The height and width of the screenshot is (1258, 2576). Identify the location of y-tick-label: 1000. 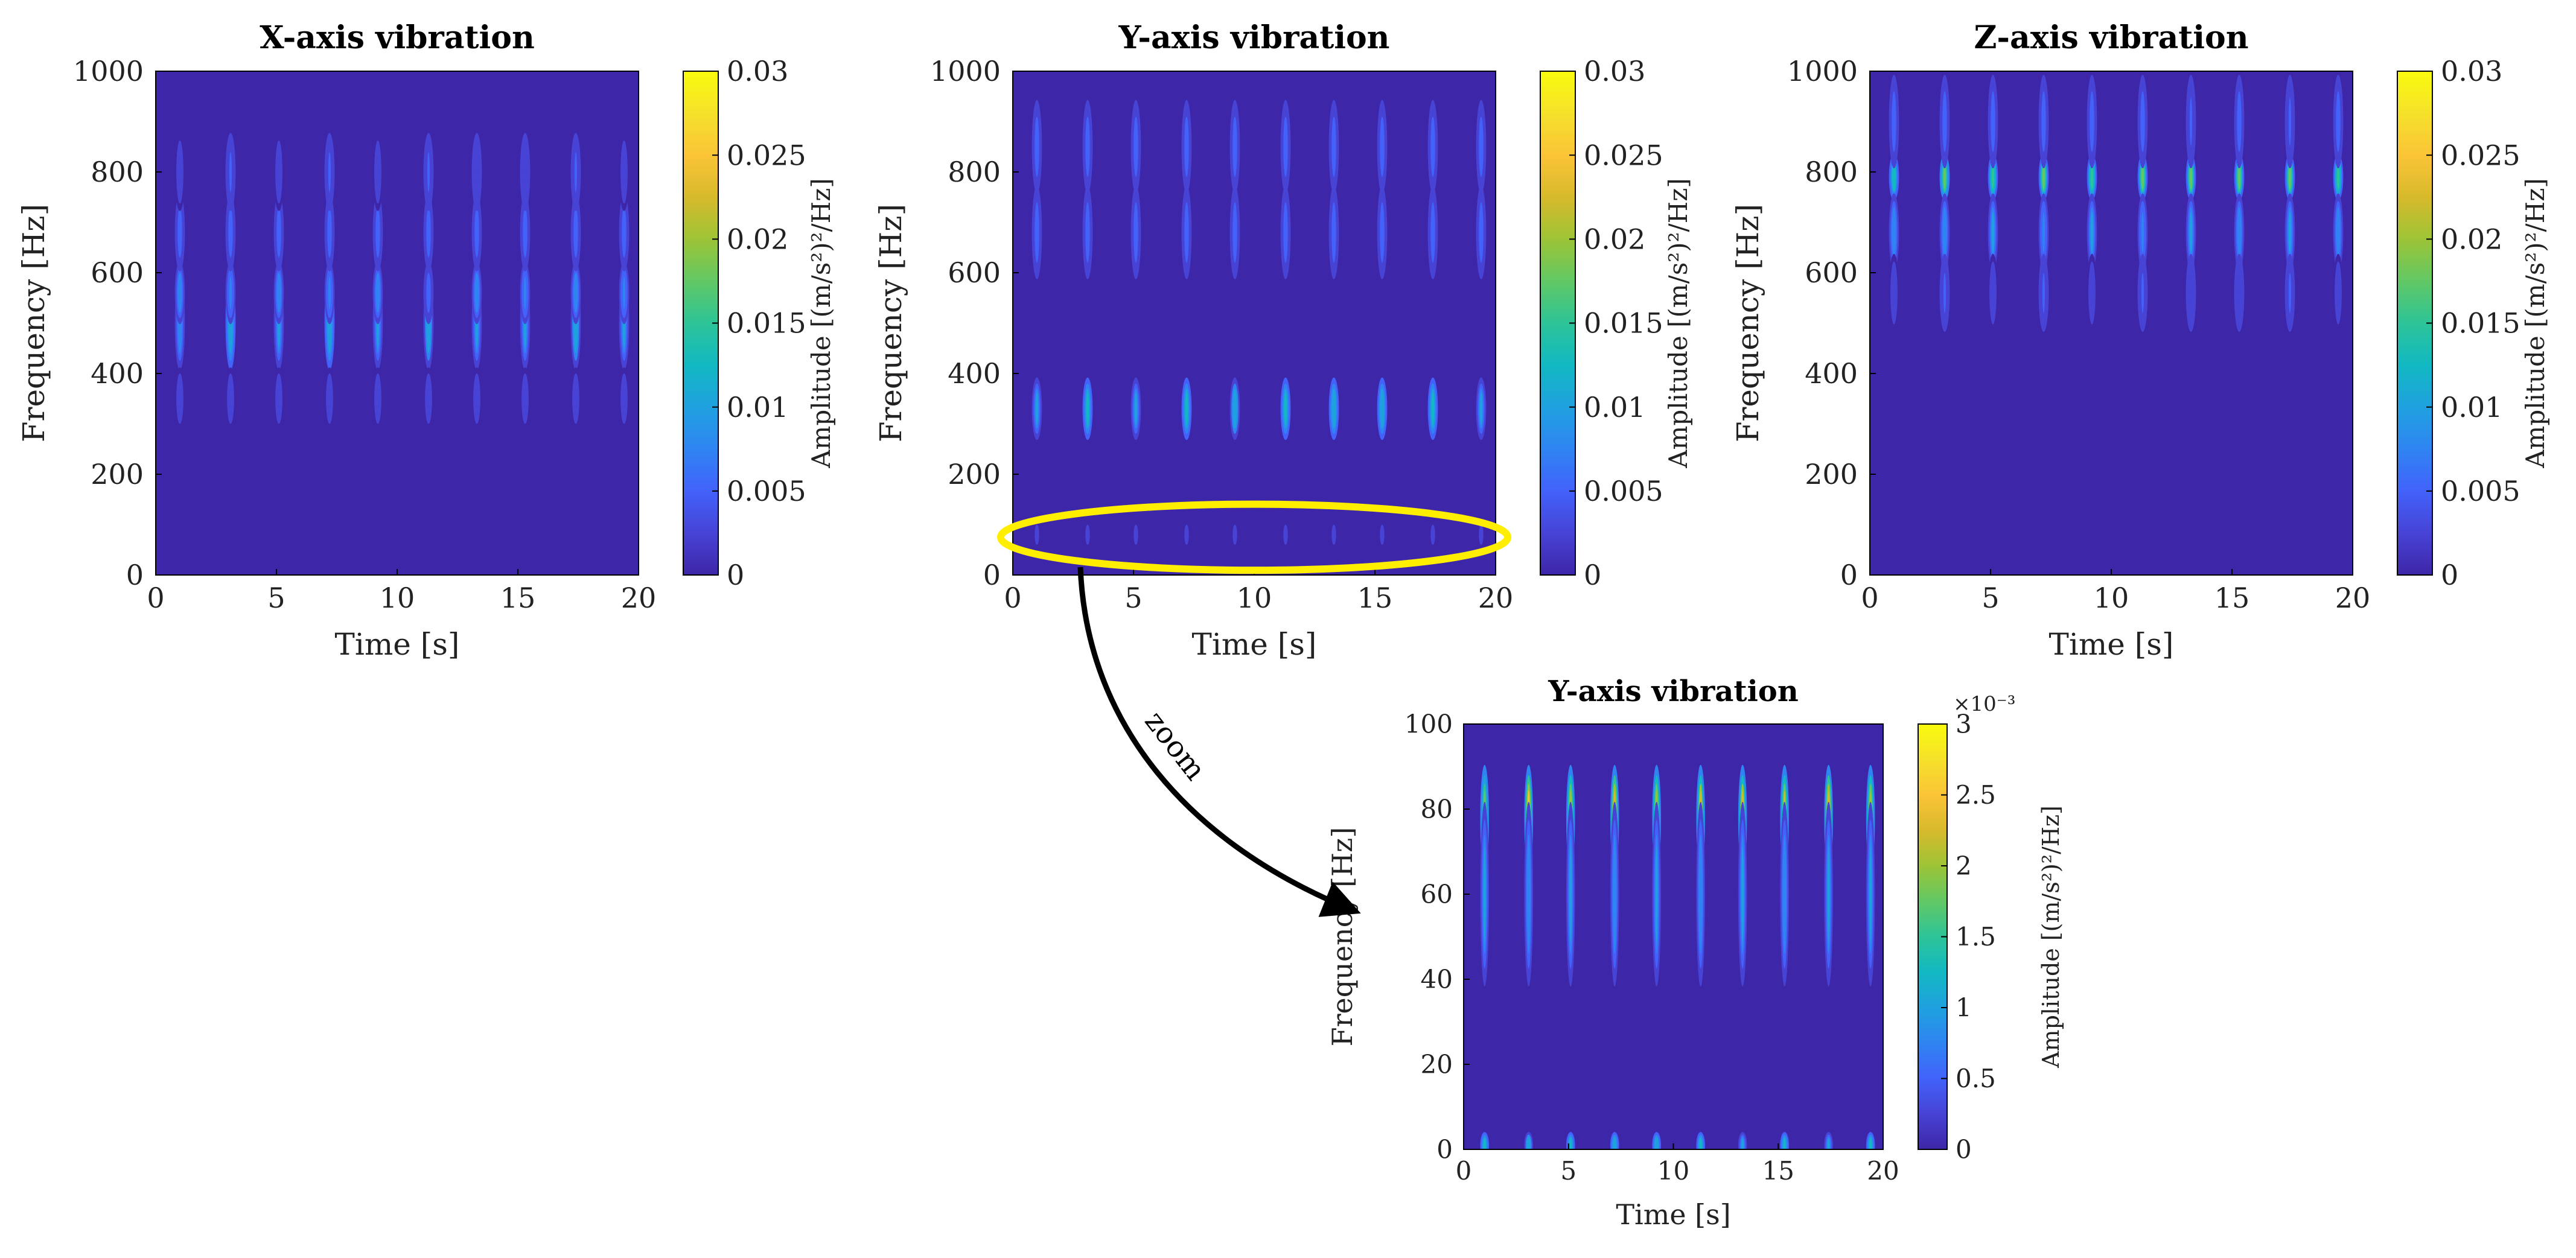
(108, 71).